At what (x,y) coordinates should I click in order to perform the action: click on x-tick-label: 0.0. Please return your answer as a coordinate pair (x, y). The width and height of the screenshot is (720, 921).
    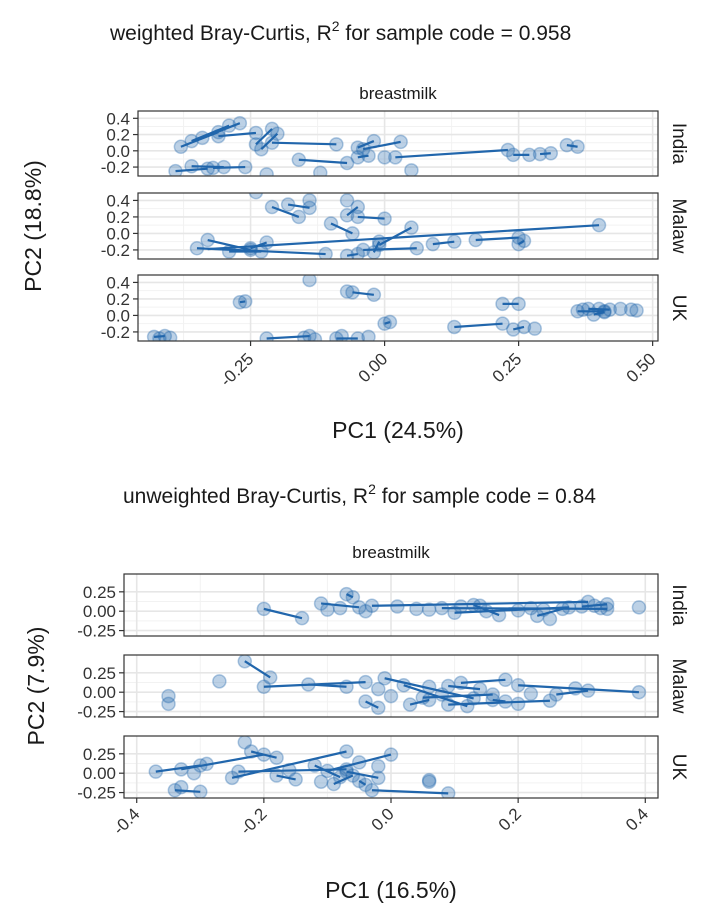
    Looking at the image, I should click on (383, 819).